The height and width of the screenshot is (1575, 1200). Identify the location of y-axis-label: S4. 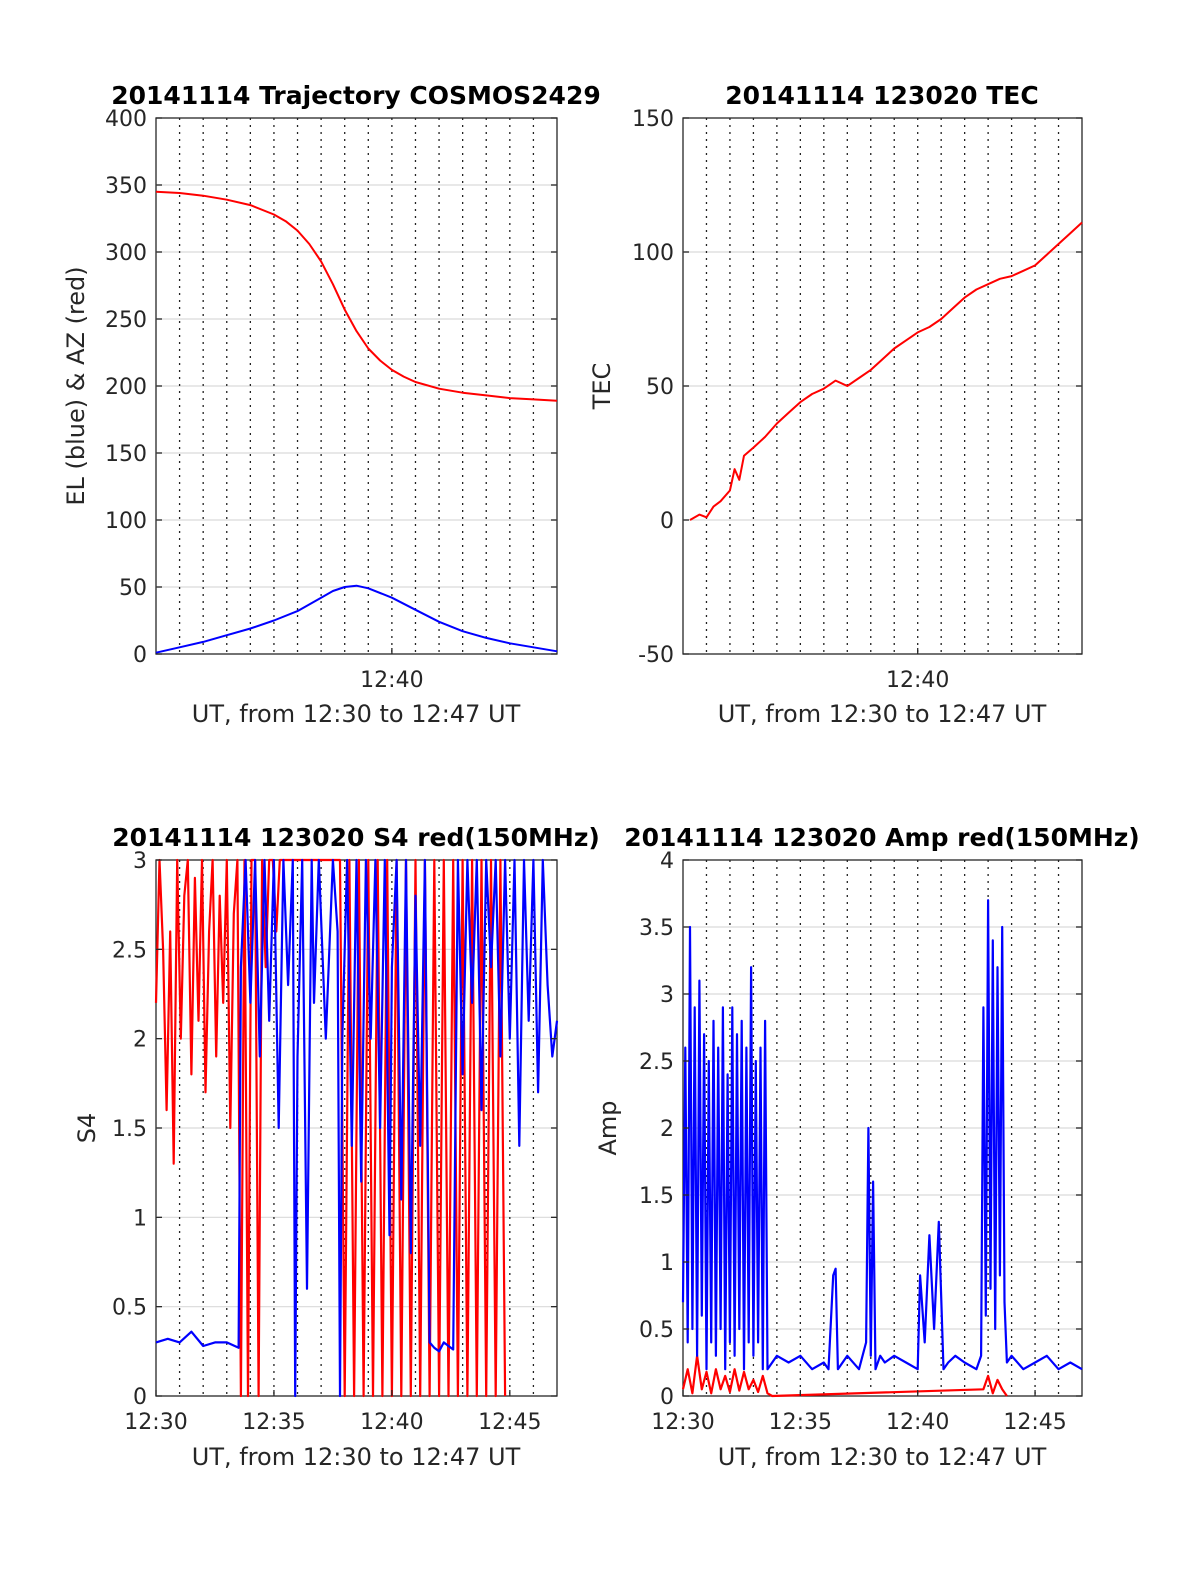
(87, 1128).